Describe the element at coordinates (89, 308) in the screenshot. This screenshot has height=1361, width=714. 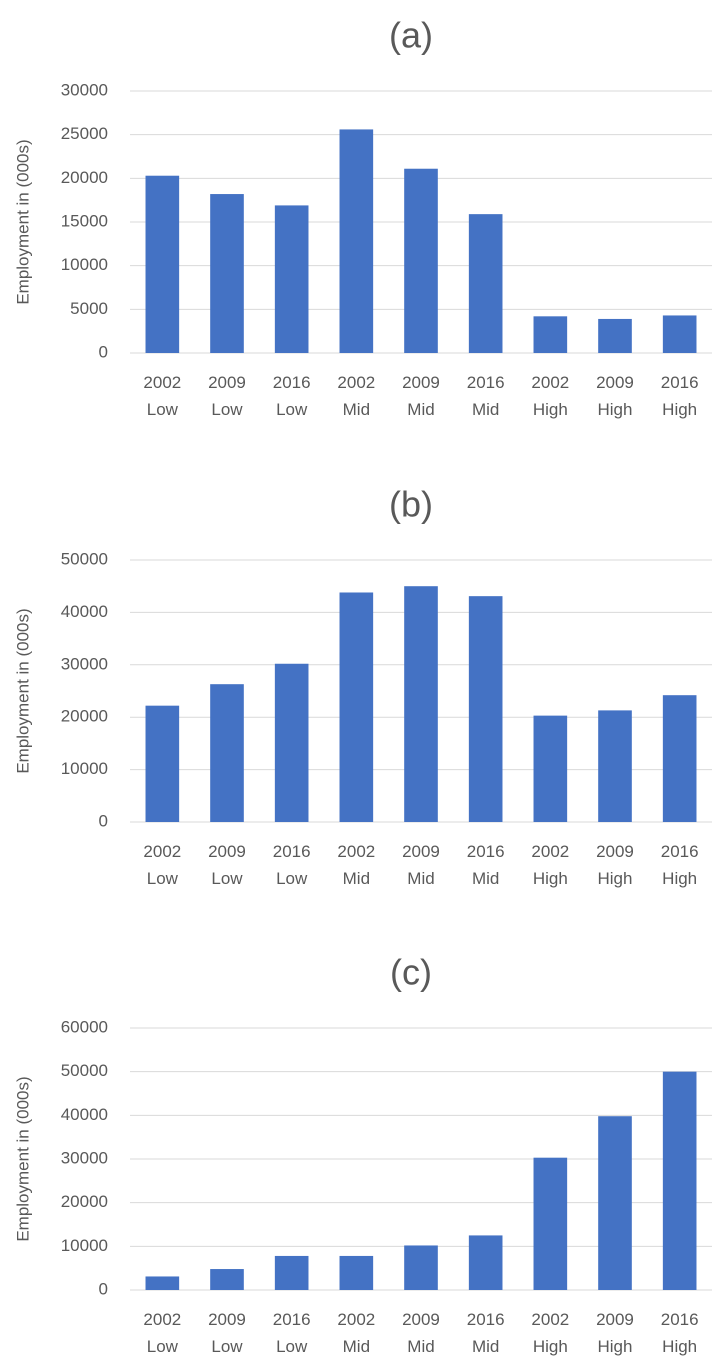
I see `y-tick-label: 5000` at that location.